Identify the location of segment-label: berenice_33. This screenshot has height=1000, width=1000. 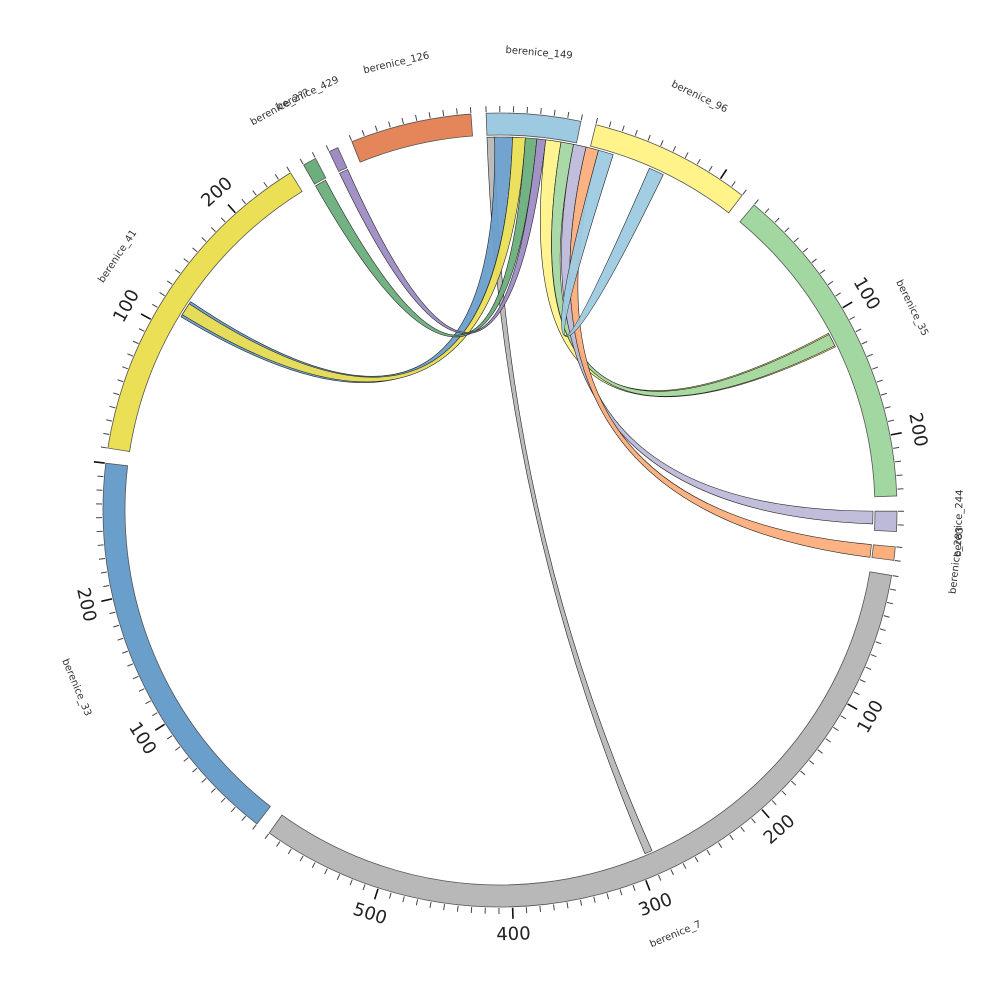
(76, 687).